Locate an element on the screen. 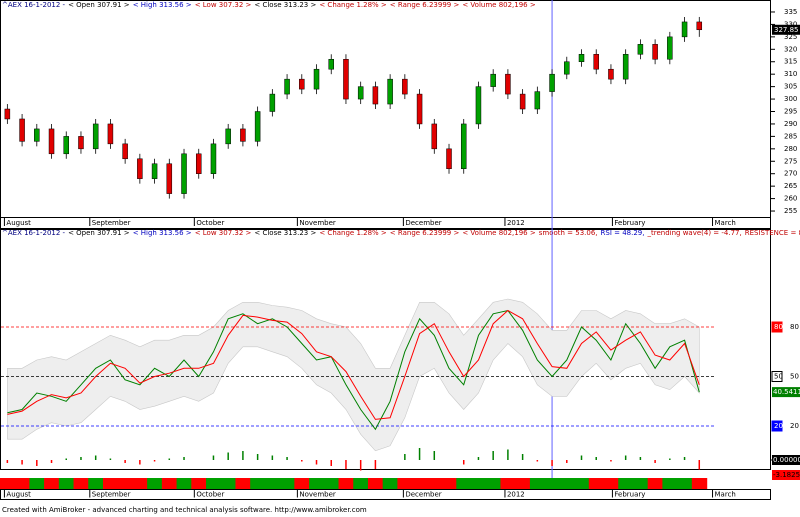 The image size is (800, 517). y-tick-label: 275 is located at coordinates (790, 161).